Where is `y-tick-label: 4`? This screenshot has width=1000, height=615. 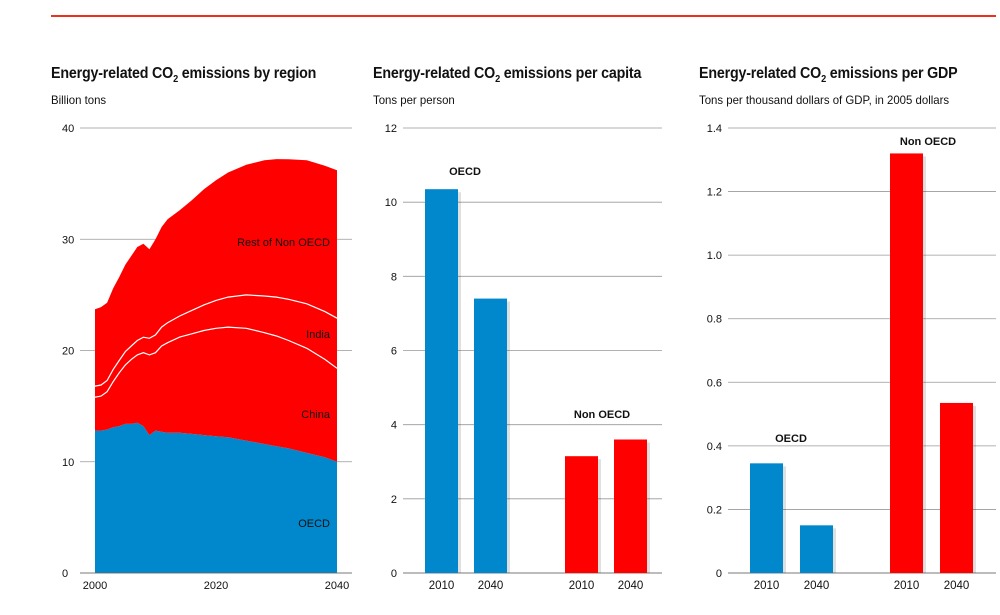
y-tick-label: 4 is located at coordinates (394, 426).